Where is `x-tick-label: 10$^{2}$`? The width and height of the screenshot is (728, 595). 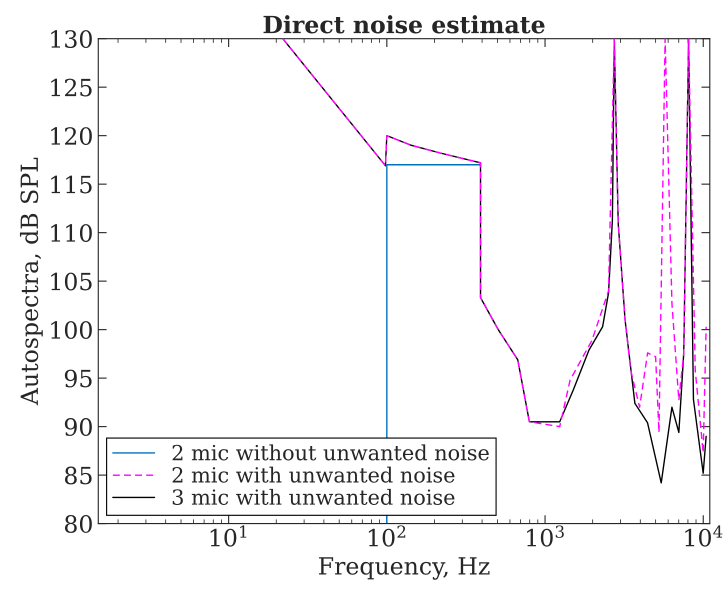
x-tick-label: 10$^{2}$ is located at coordinates (387, 536).